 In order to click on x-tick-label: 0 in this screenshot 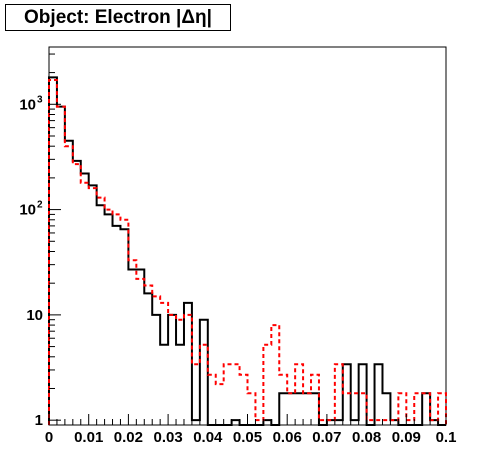, I will do `click(49, 437)`.